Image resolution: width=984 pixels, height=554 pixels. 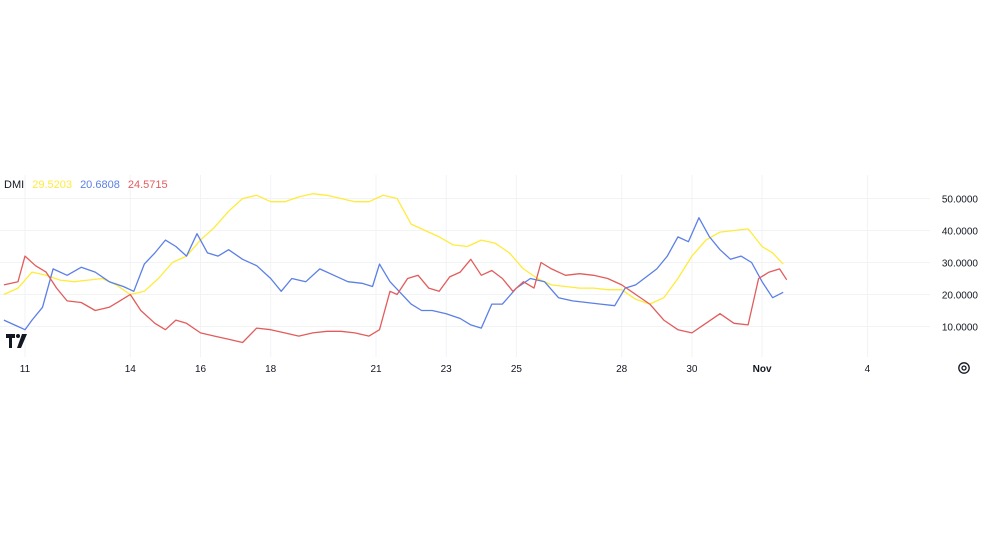 I want to click on y-tick-label: 40.0000, so click(x=960, y=232).